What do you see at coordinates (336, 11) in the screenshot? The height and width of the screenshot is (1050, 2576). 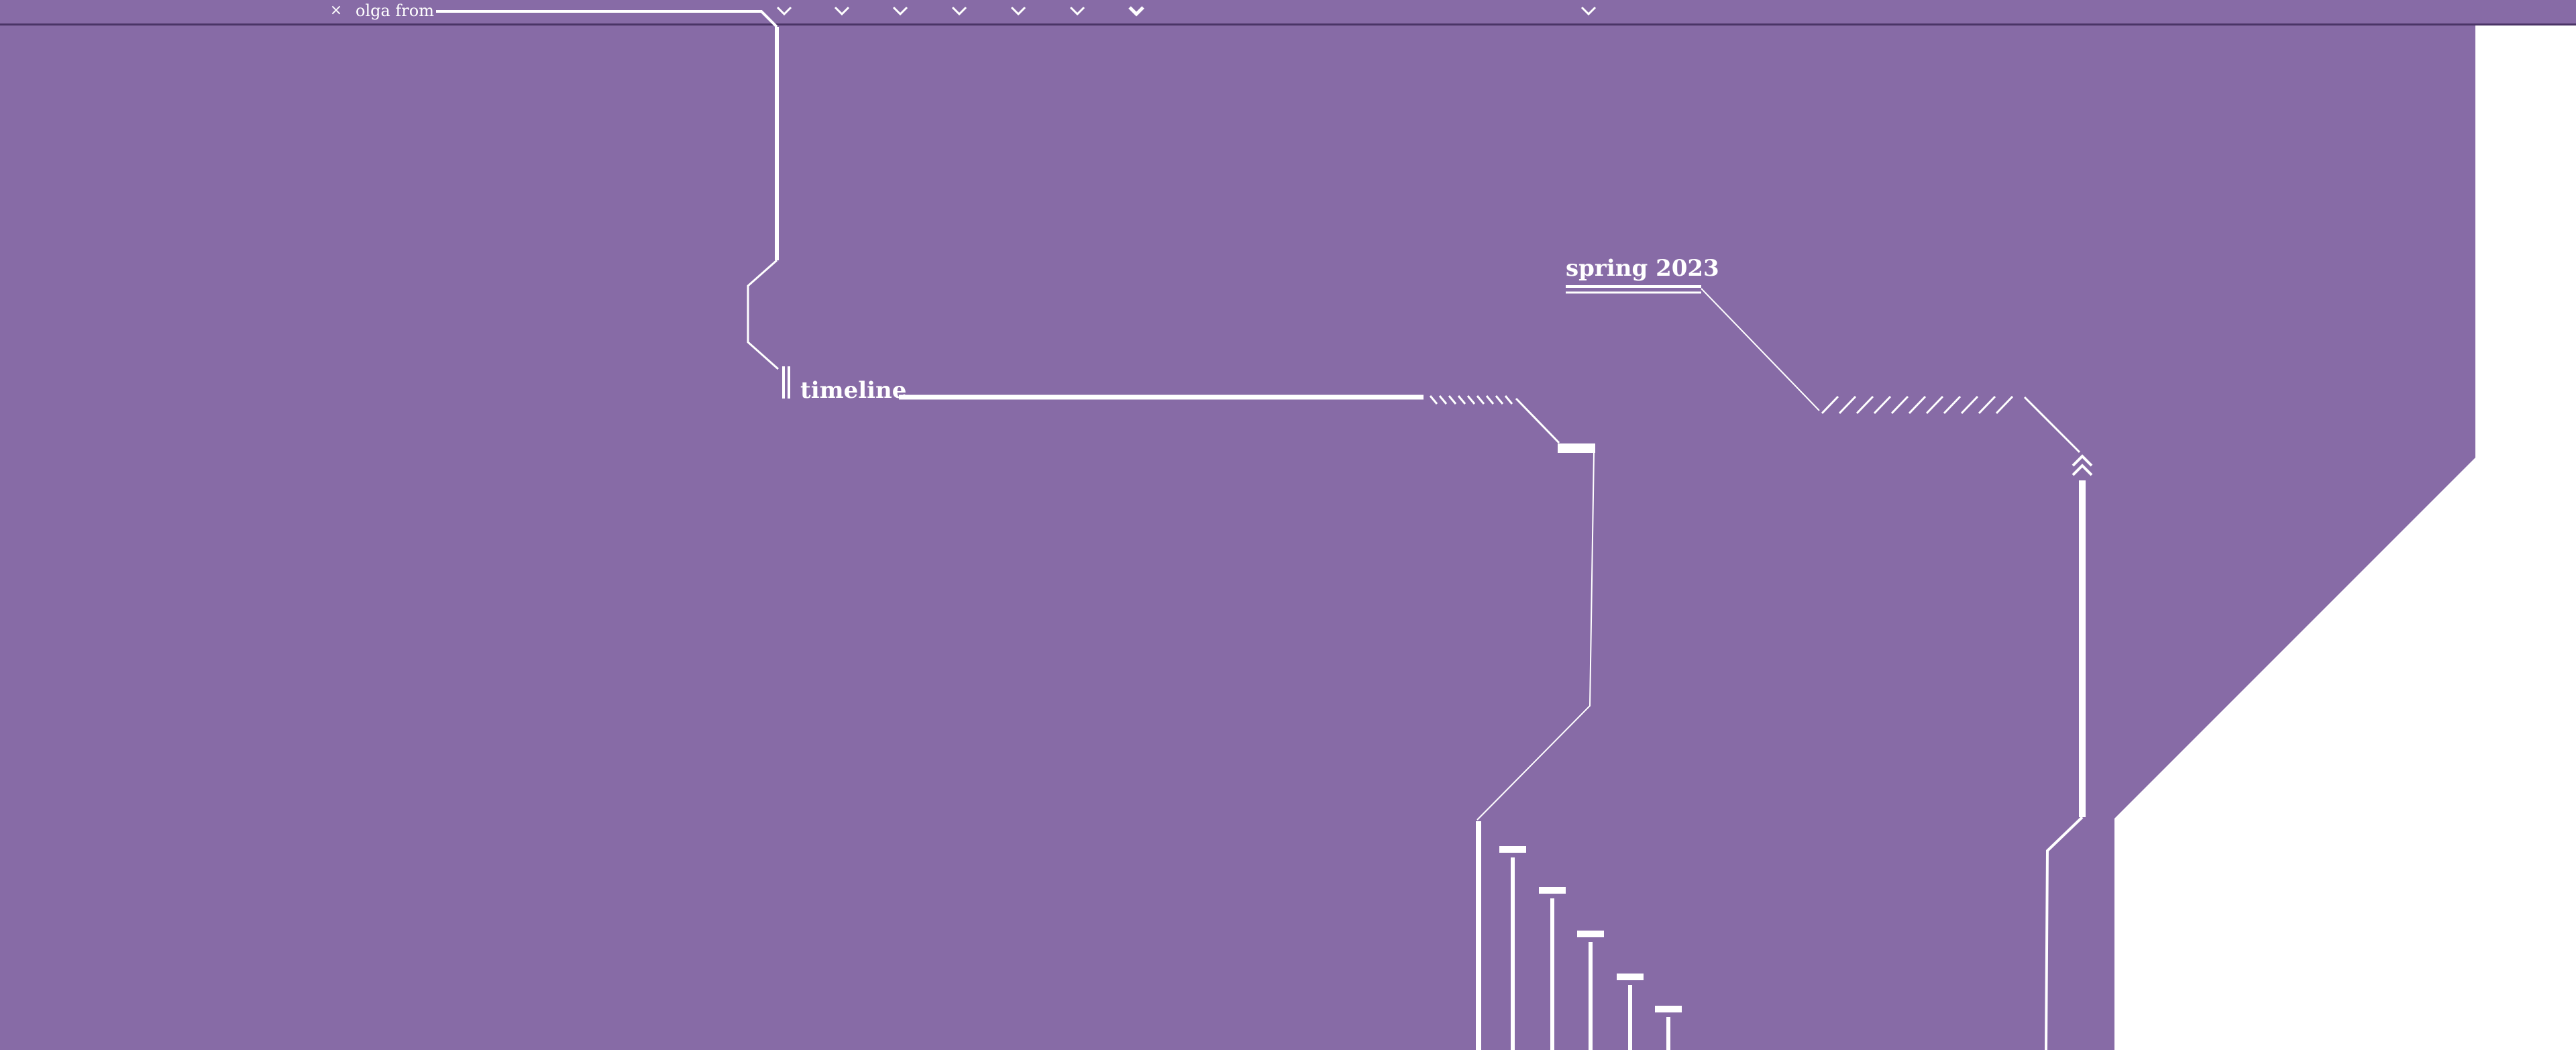 I see `close-icon: ×` at bounding box center [336, 11].